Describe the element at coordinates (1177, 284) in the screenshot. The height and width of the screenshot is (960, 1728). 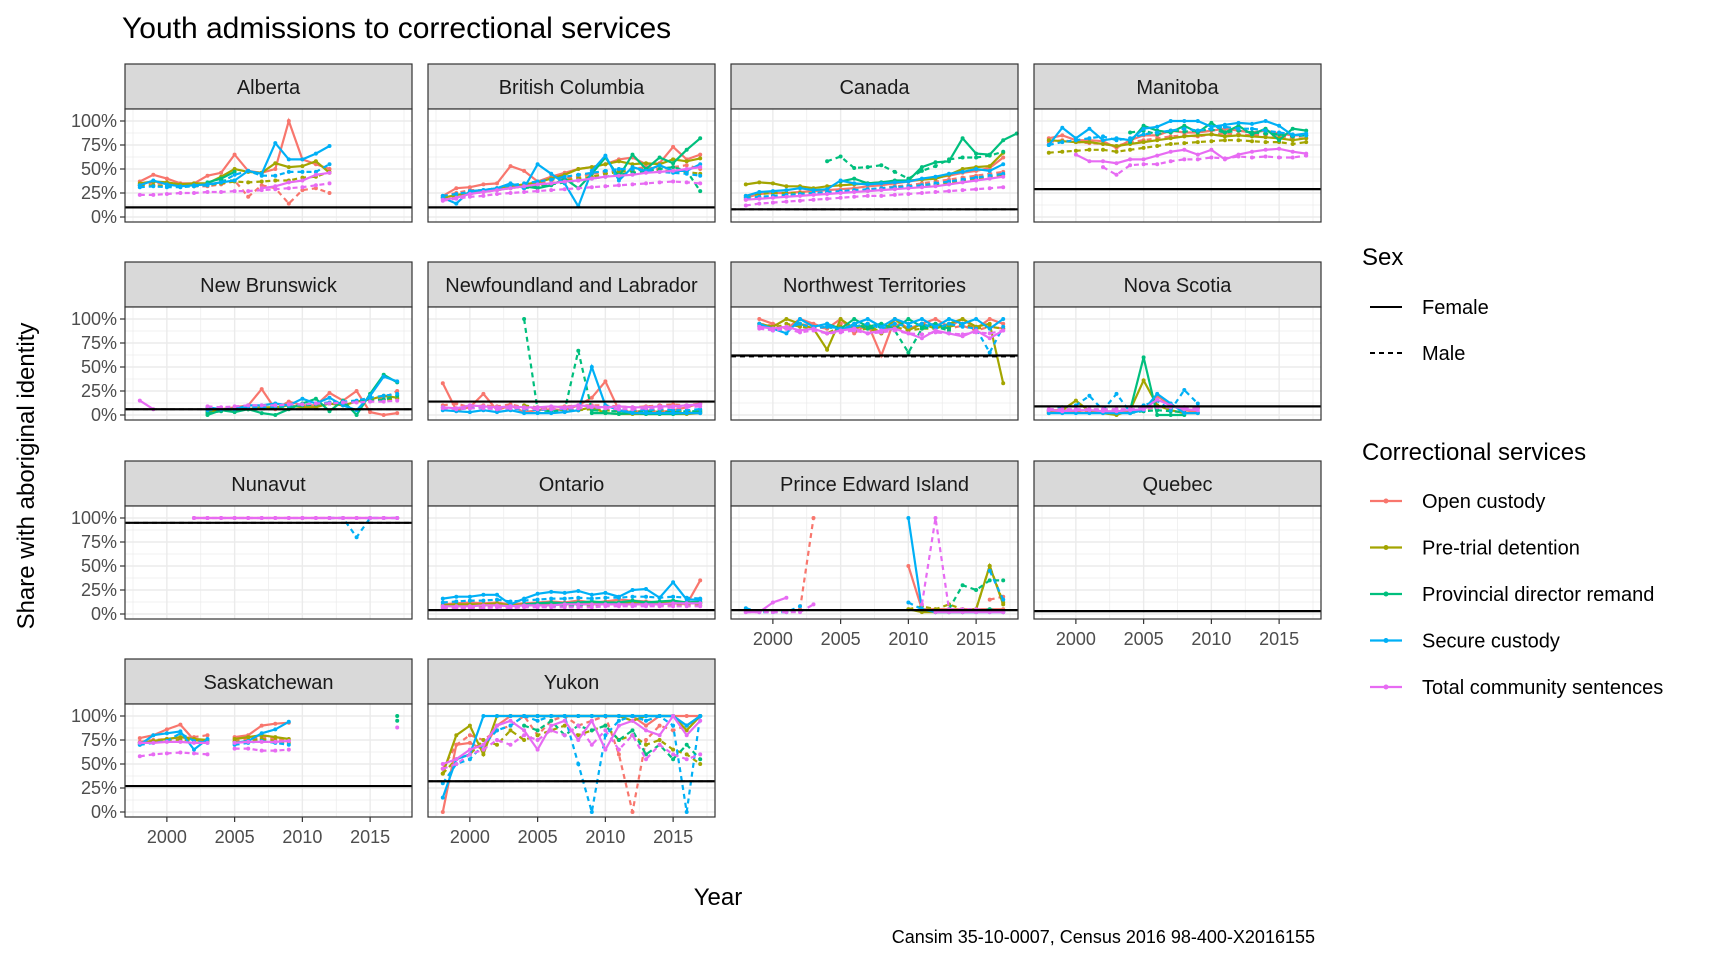
I see `facet-strip` at that location.